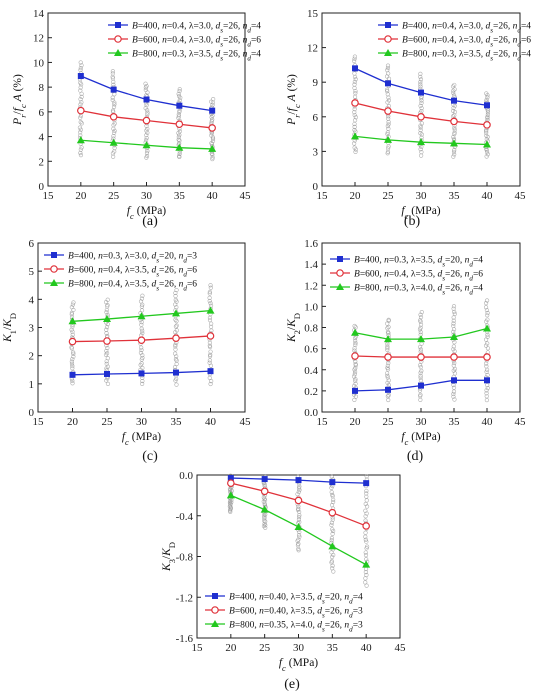 This screenshot has height=696, width=550. What do you see at coordinates (141, 439) in the screenshot?
I see `x-axis-label: fc (MPa)` at bounding box center [141, 439].